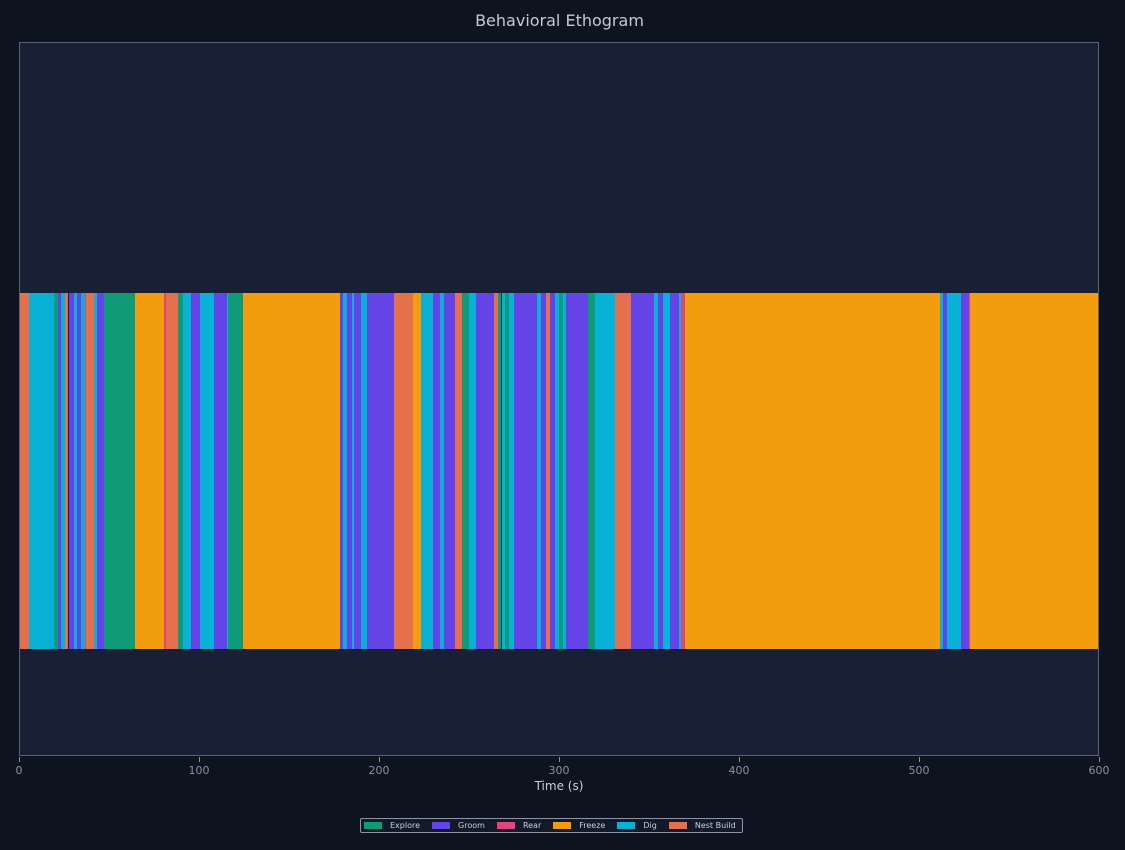 The height and width of the screenshot is (850, 1125). I want to click on legend-item: Nest Build, so click(702, 825).